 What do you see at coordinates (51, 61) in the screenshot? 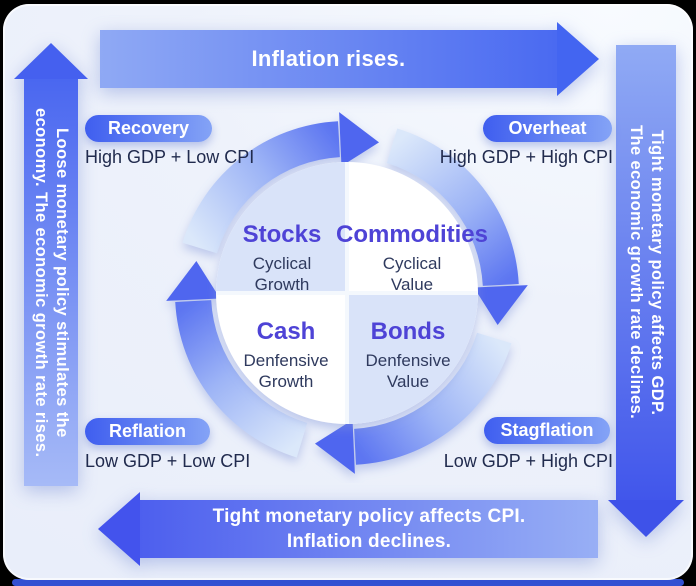
I see `up-arrowhead-icon` at bounding box center [51, 61].